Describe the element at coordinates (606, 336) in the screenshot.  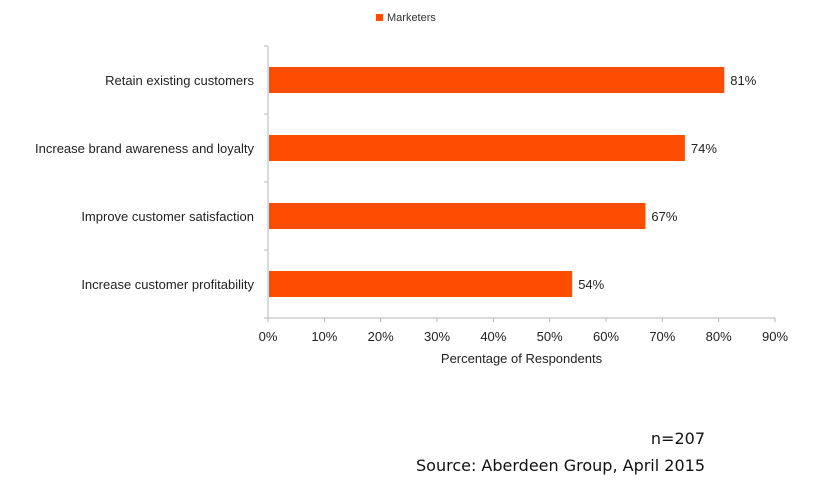
I see `x-tick-label: 60%` at that location.